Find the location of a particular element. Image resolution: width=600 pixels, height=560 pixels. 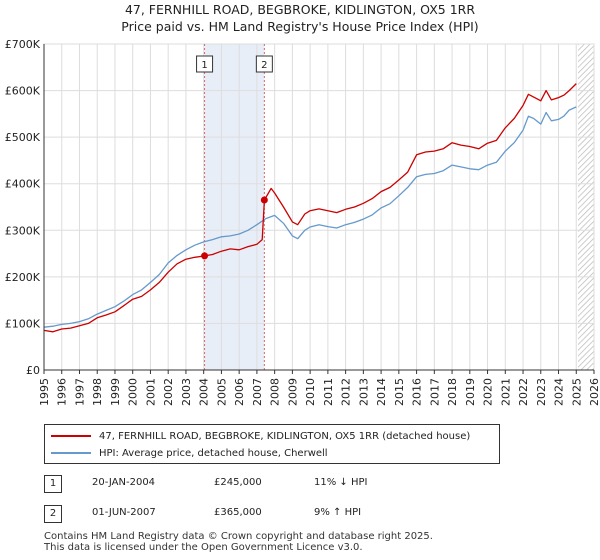

y-tick-label: £700K is located at coordinates (23, 44).